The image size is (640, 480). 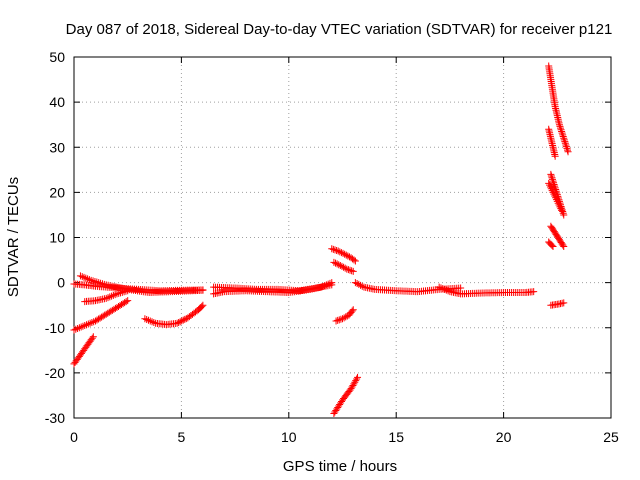 What do you see at coordinates (182, 437) in the screenshot?
I see `x-tick-label: 5` at bounding box center [182, 437].